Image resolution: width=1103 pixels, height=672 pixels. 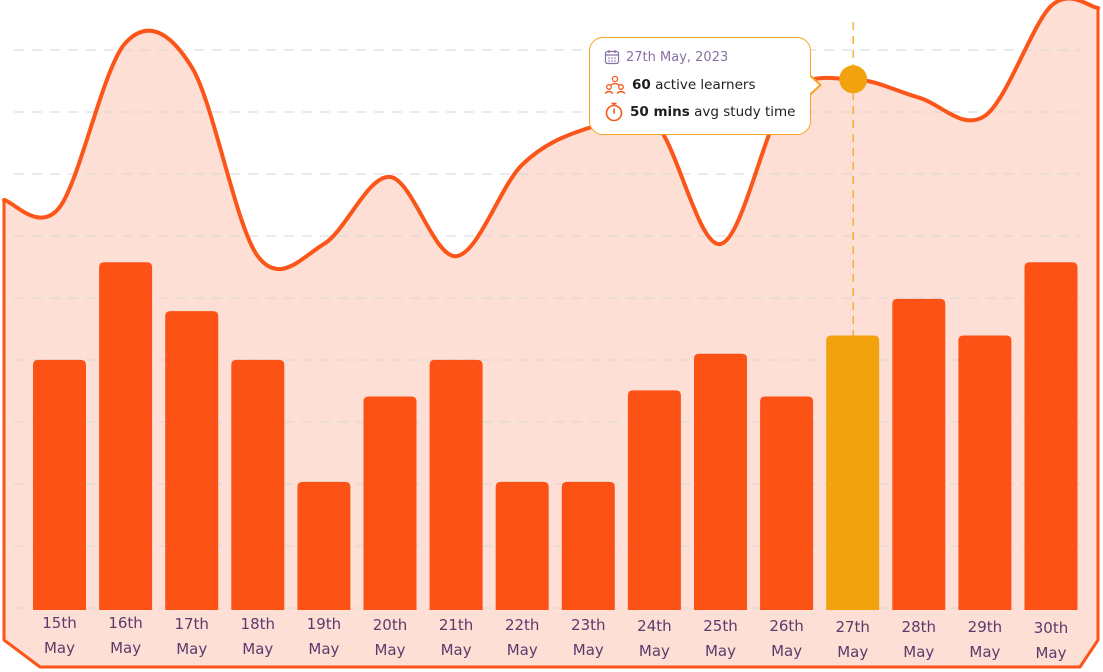 I want to click on x-tick-day: 23th, so click(x=588, y=625).